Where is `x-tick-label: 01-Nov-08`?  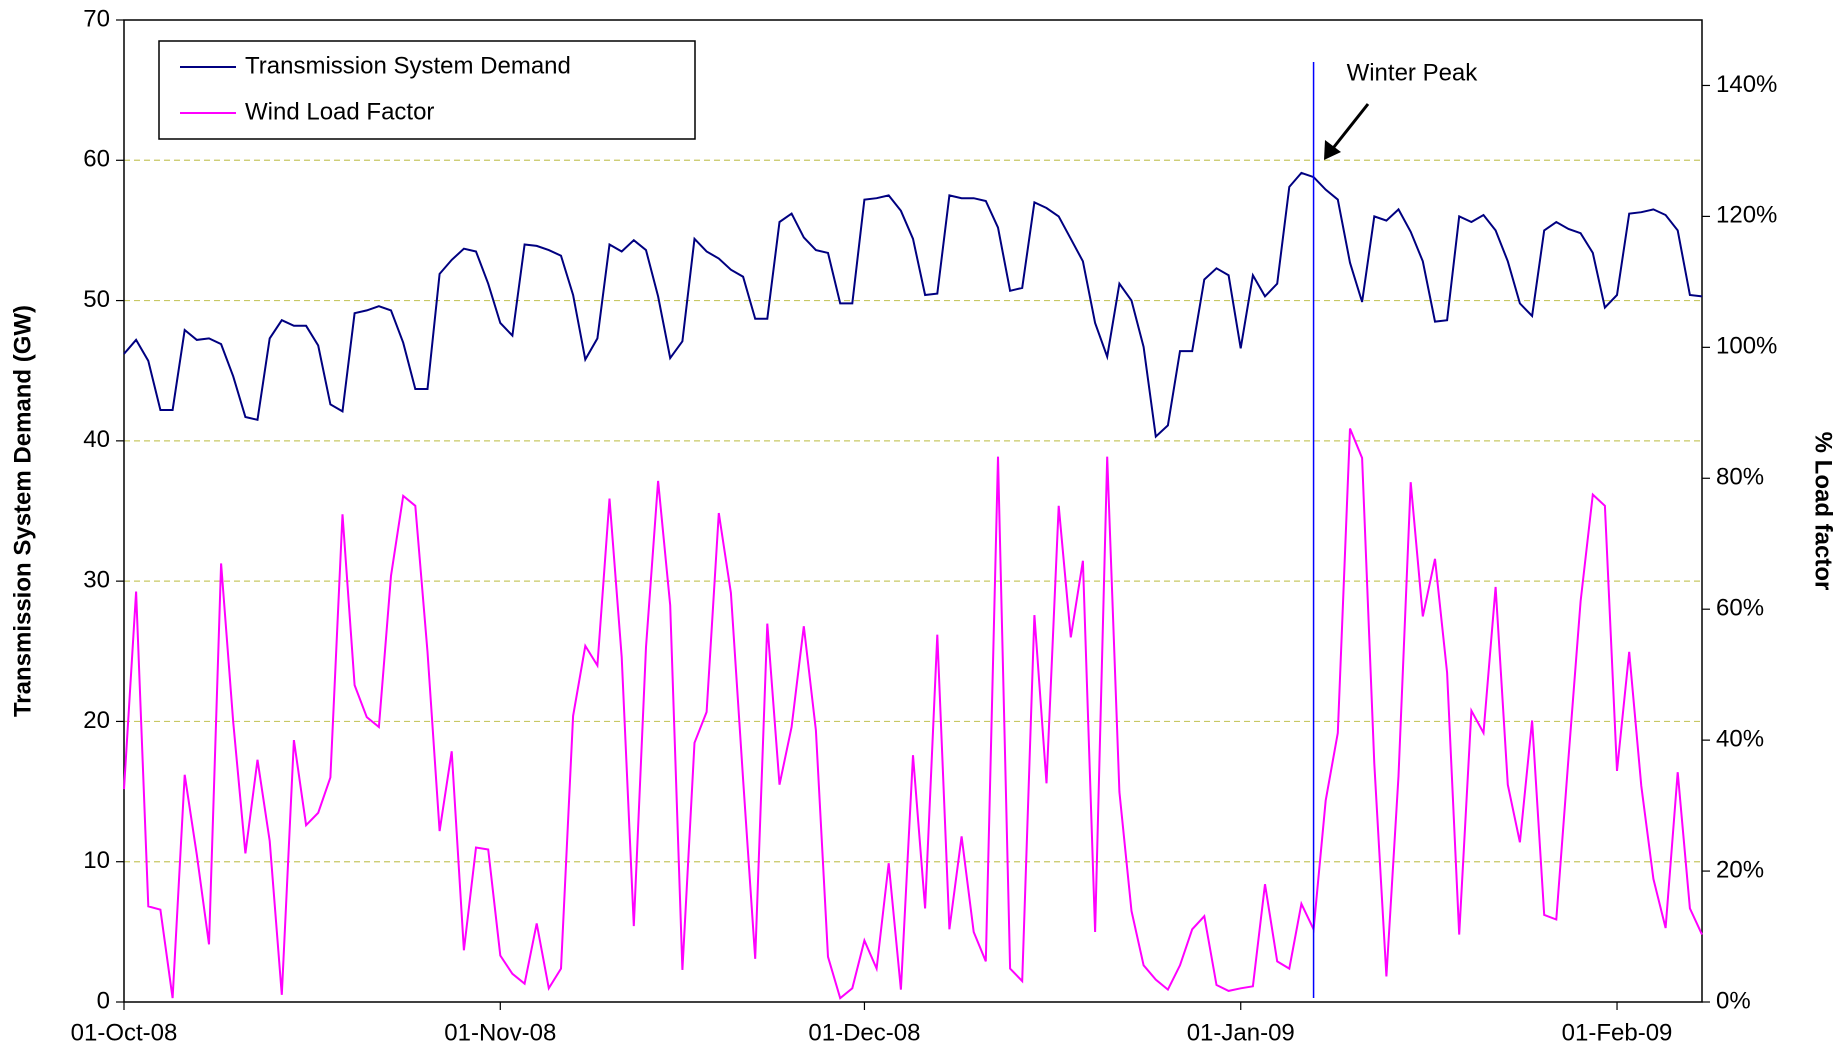 x-tick-label: 01-Nov-08 is located at coordinates (500, 1032).